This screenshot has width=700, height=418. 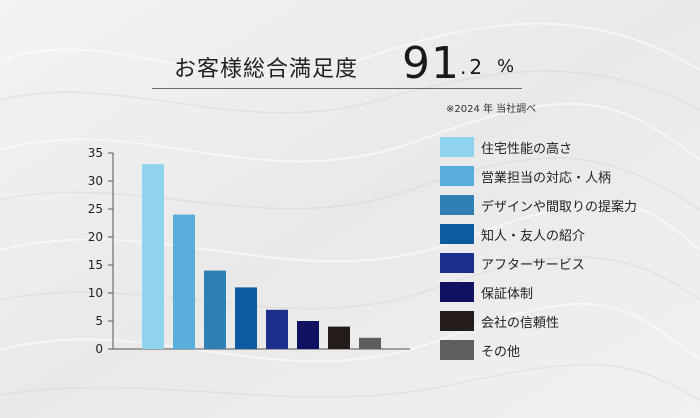 I want to click on y-tick-label: 5, so click(x=99, y=321).